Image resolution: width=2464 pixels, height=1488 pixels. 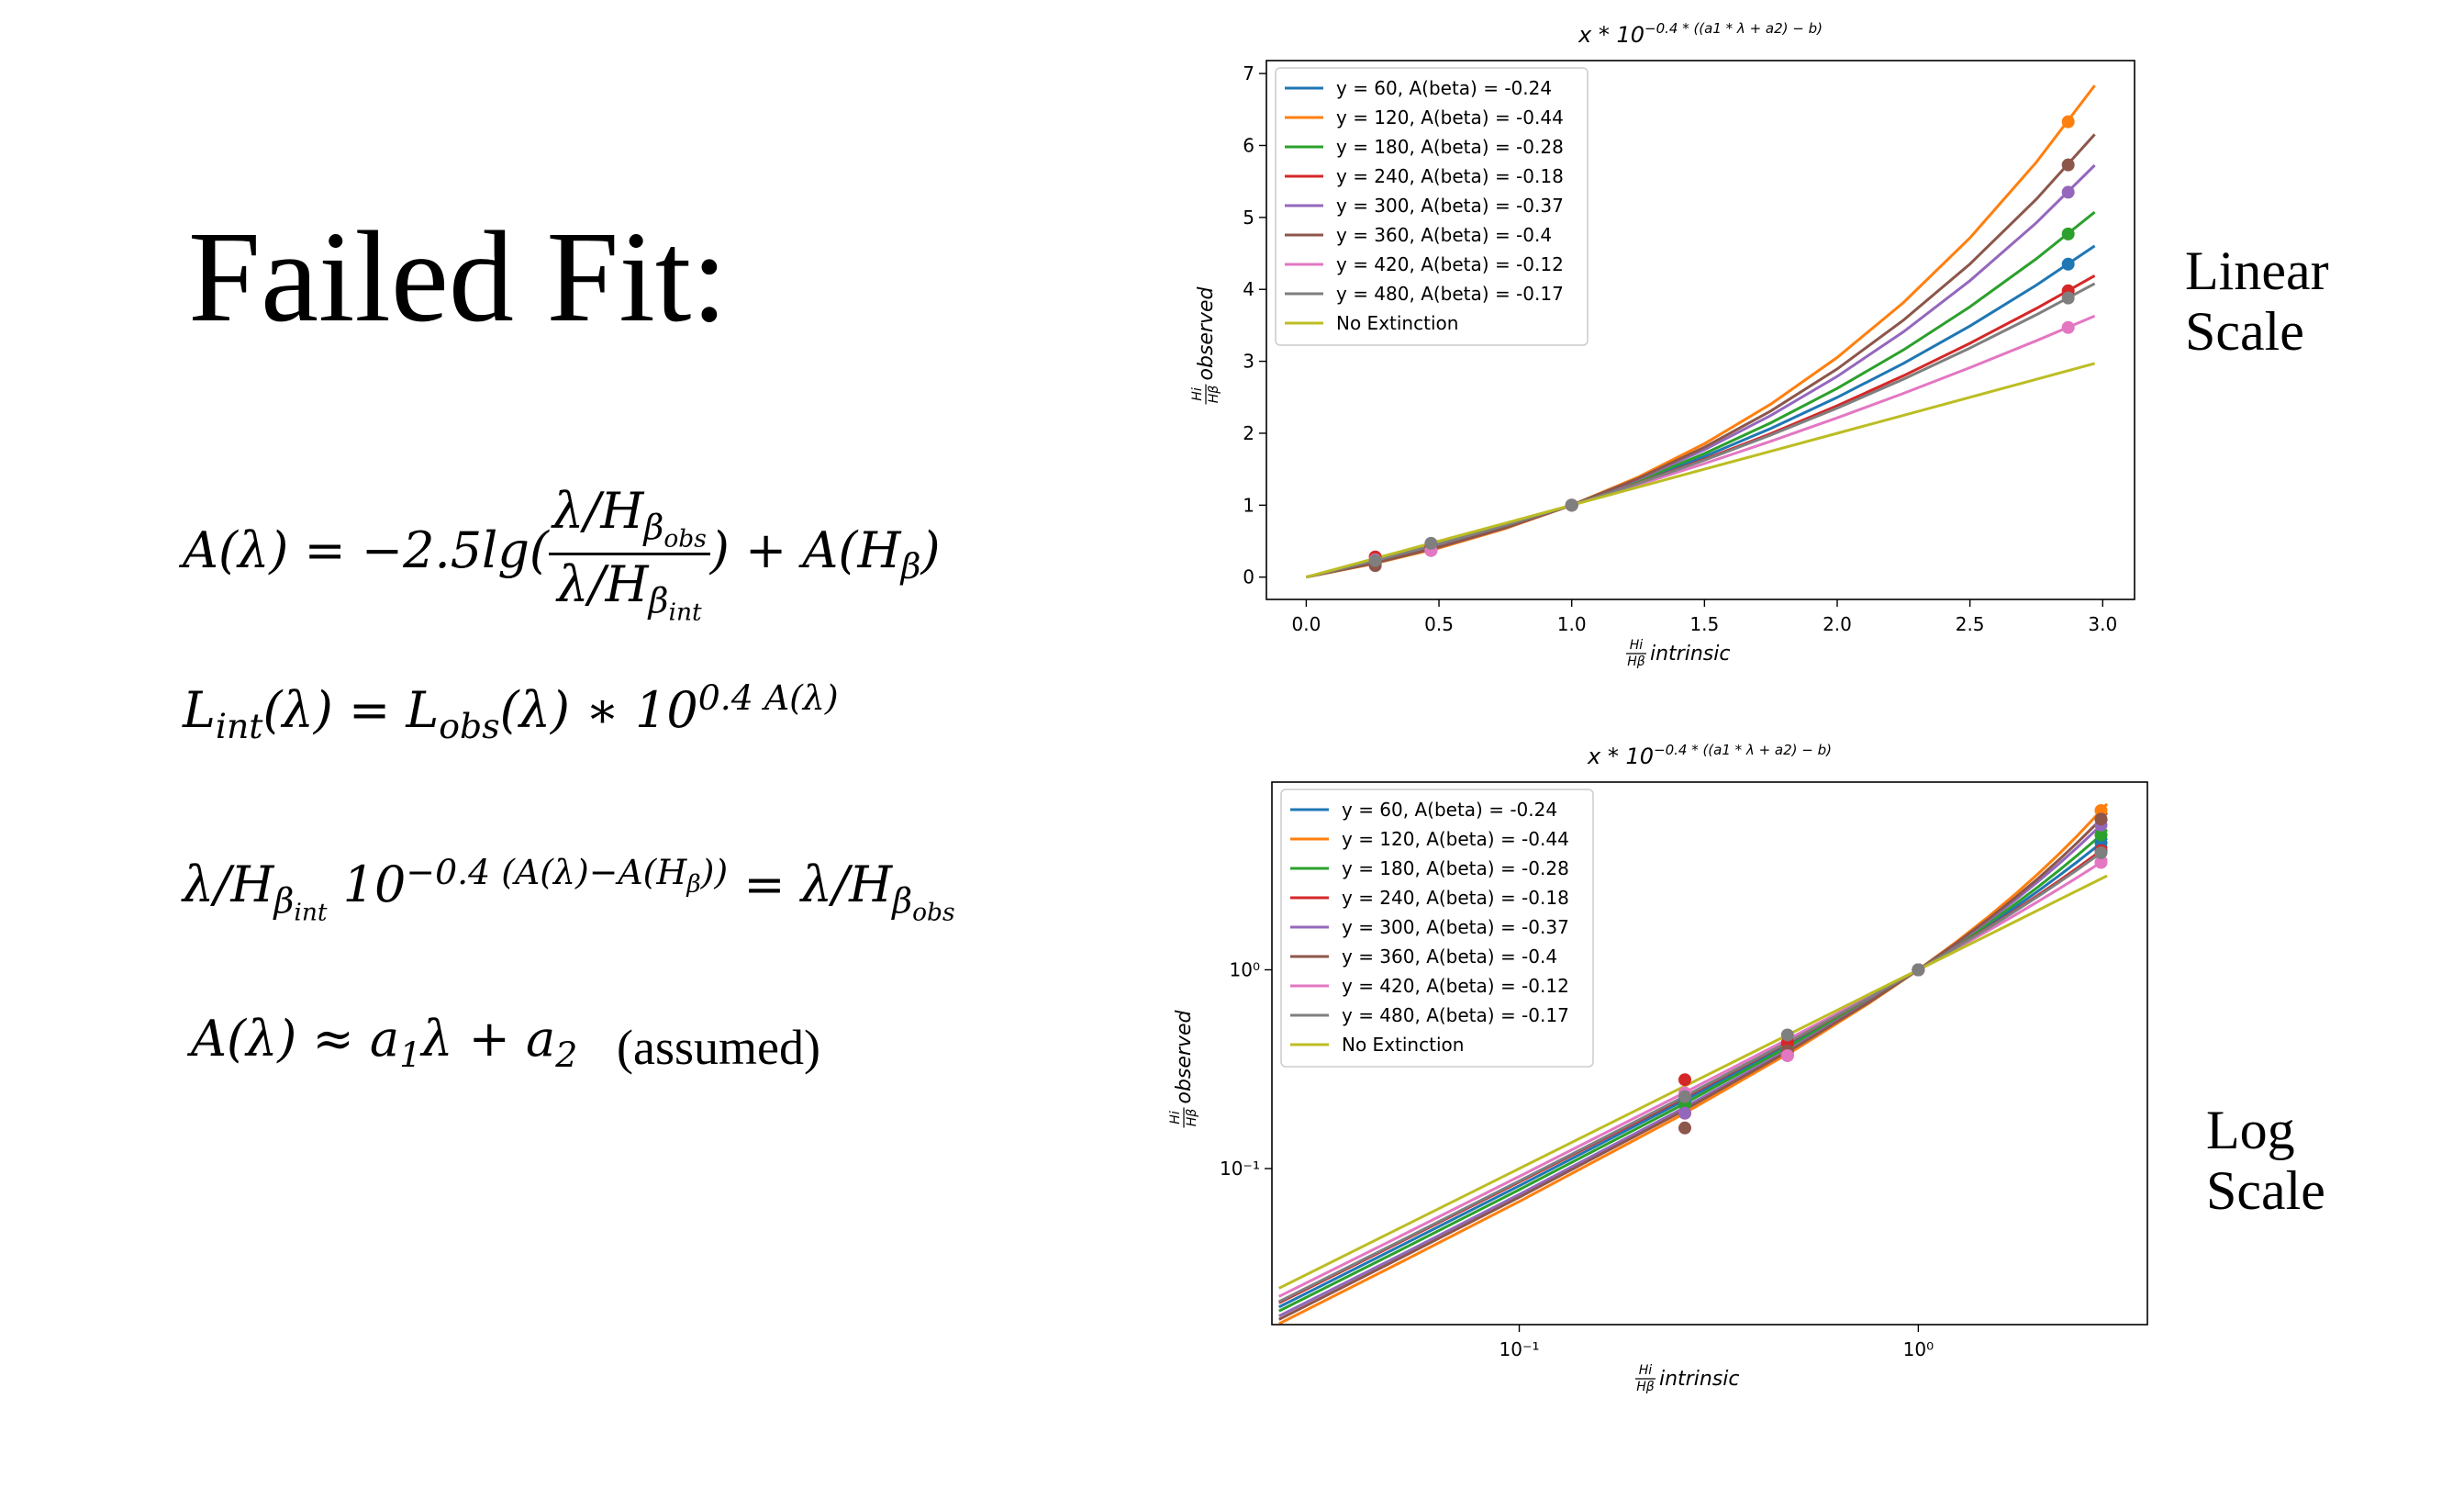 I want to click on eq-text: λ + a, so click(x=488, y=1039).